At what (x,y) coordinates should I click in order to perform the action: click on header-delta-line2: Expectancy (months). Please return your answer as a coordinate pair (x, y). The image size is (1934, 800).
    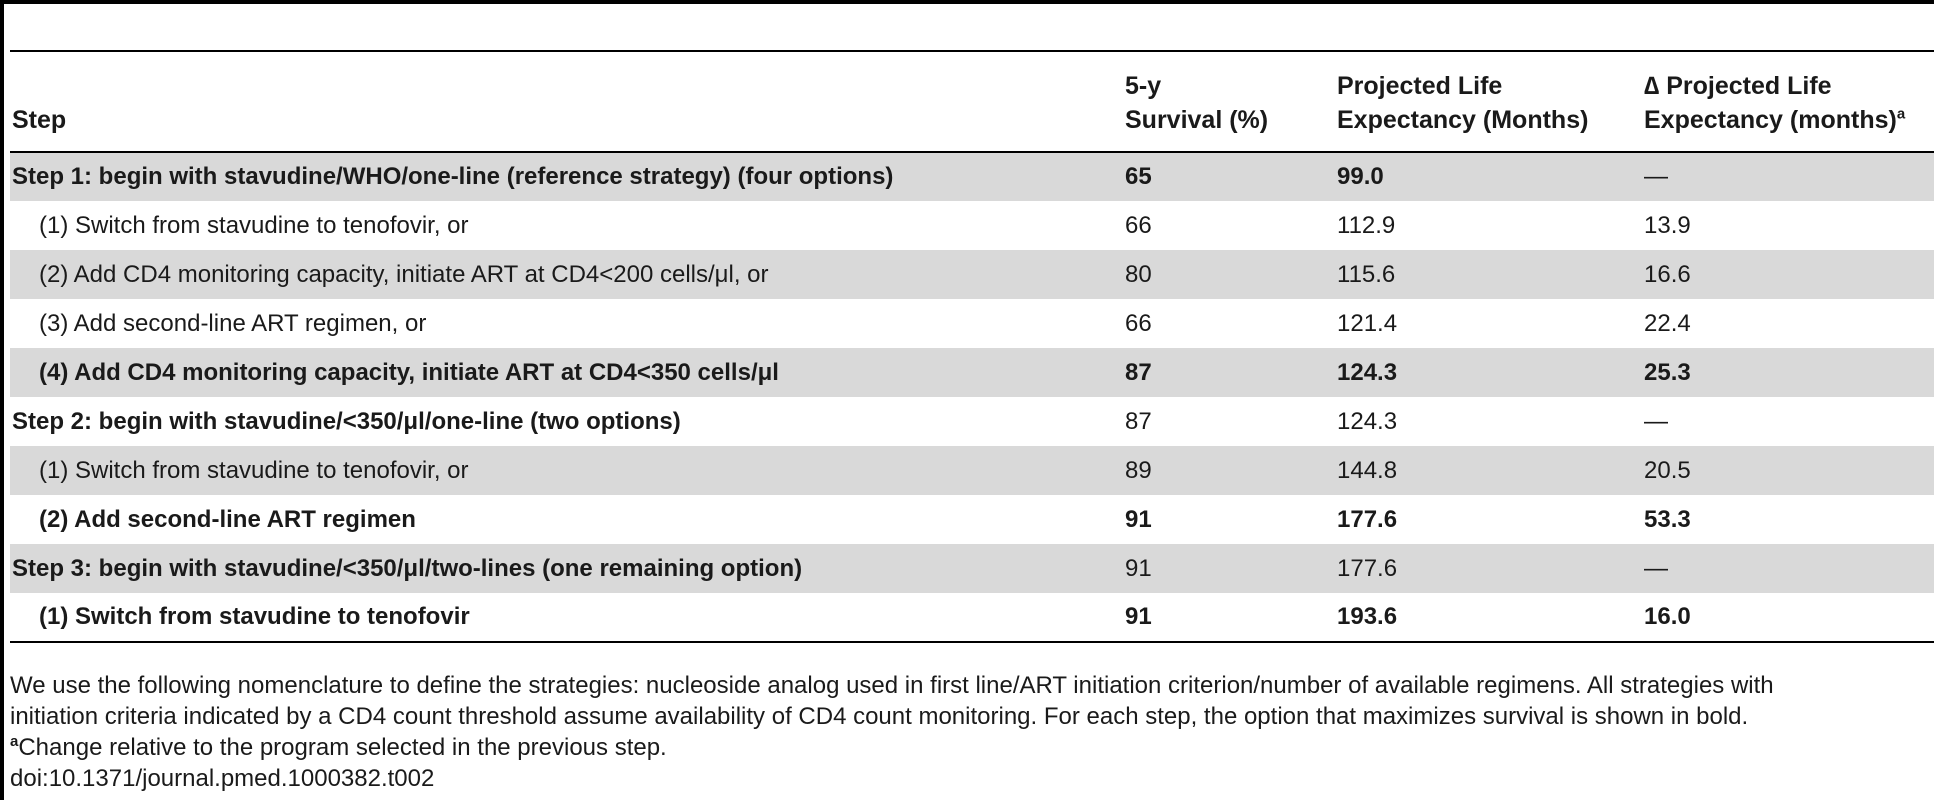
    Looking at the image, I should click on (1770, 120).